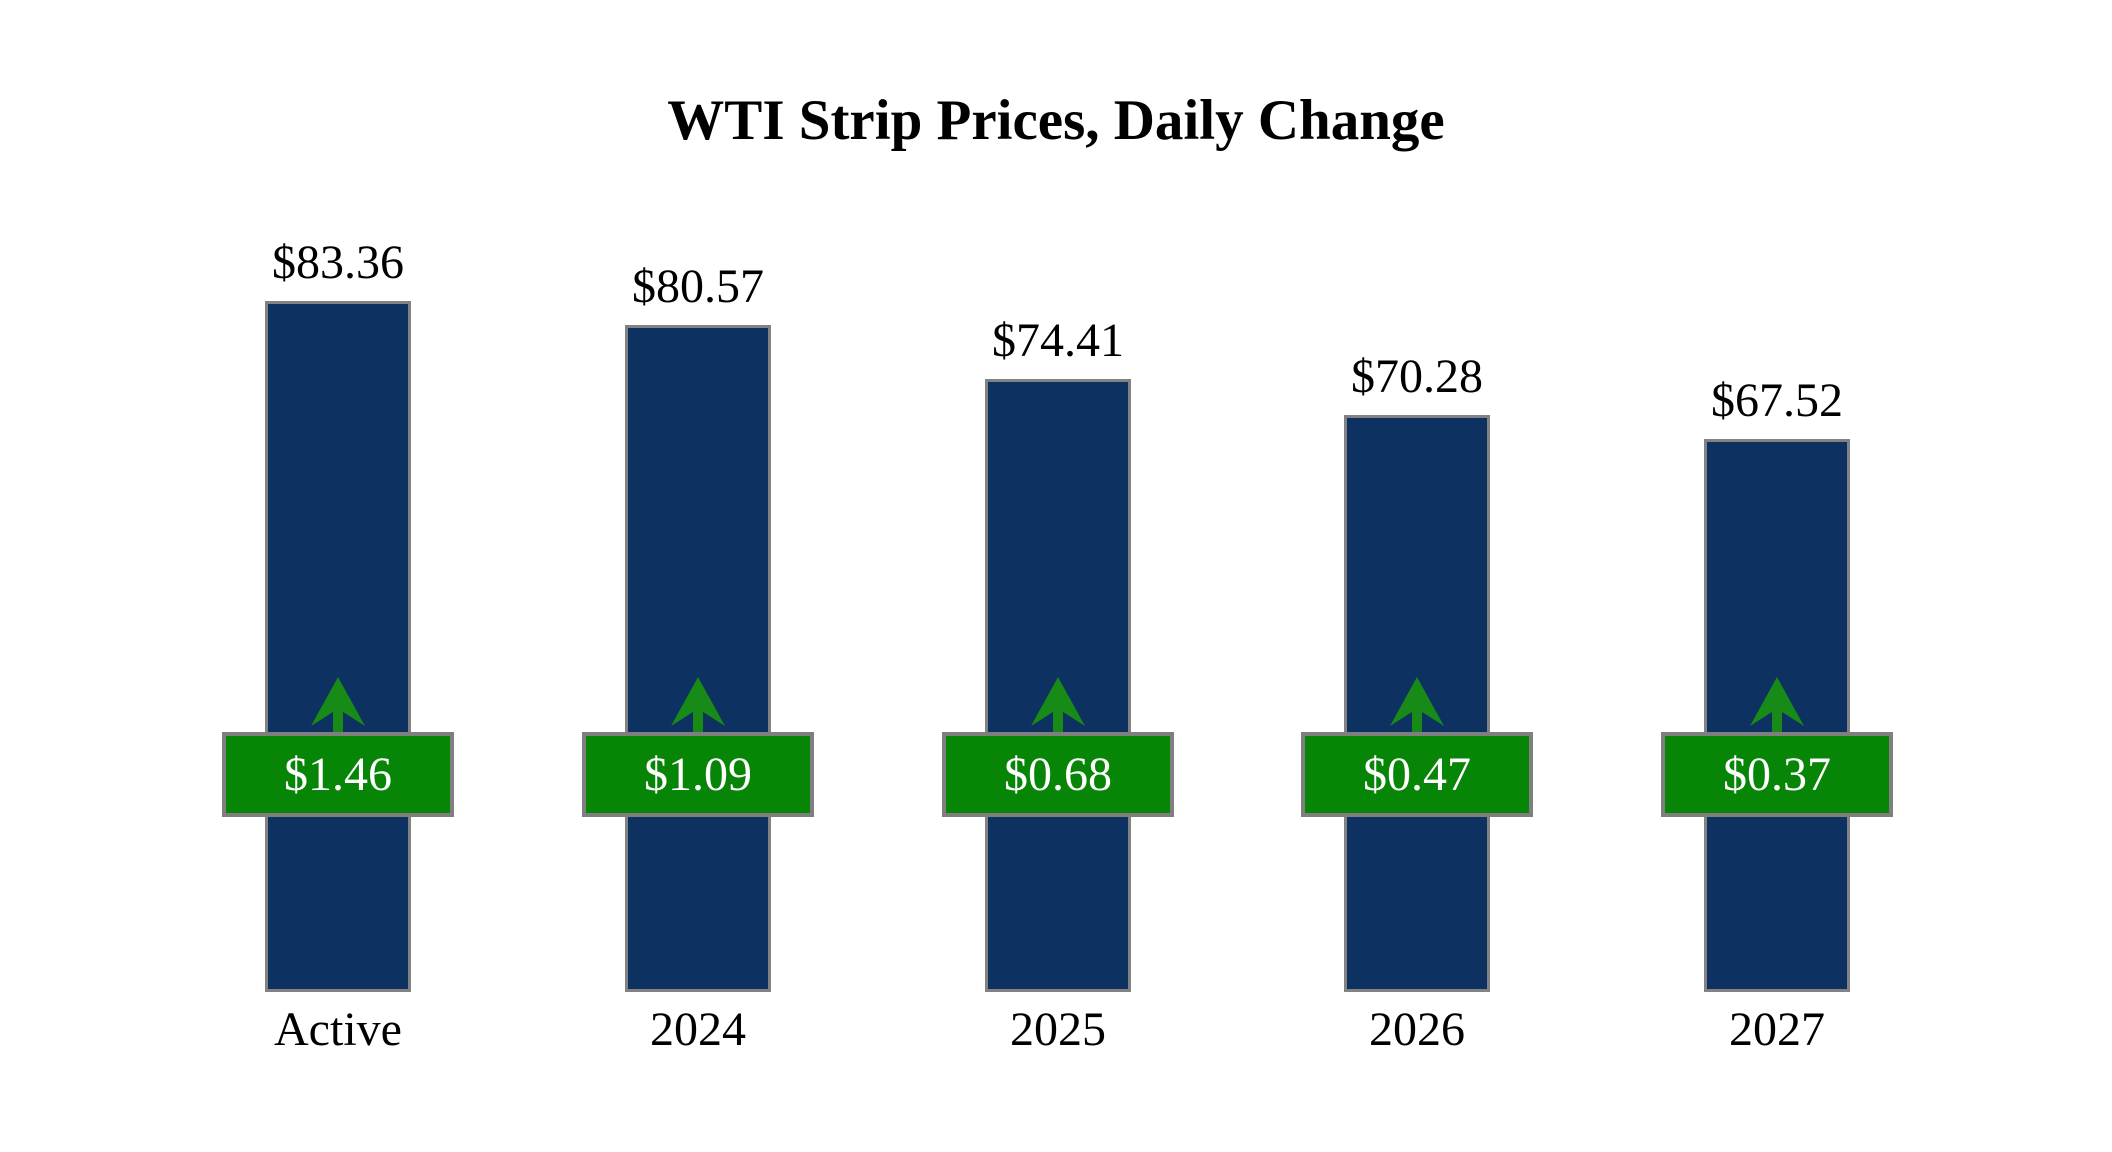 This screenshot has height=1152, width=2112. I want to click on bar-value-label: $74.41, so click(1058, 340).